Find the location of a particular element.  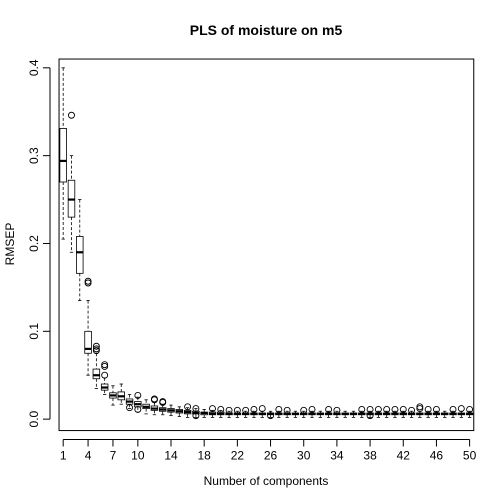

x-tick-label: 10 is located at coordinates (138, 456).